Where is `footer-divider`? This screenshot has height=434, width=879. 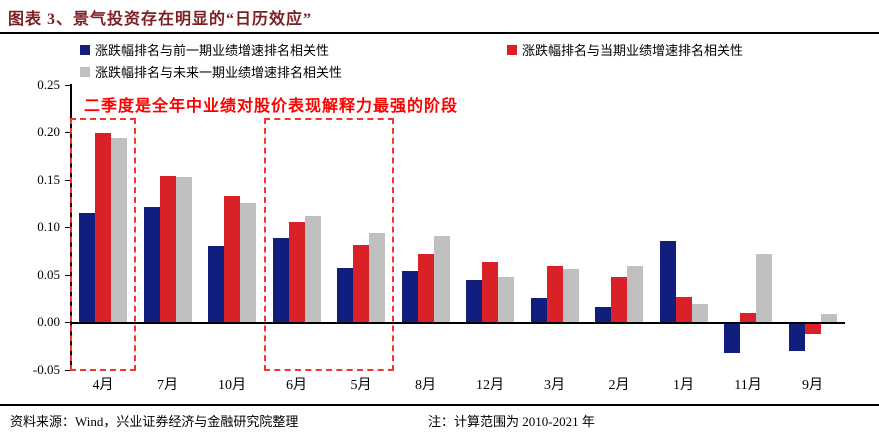 footer-divider is located at coordinates (439, 405).